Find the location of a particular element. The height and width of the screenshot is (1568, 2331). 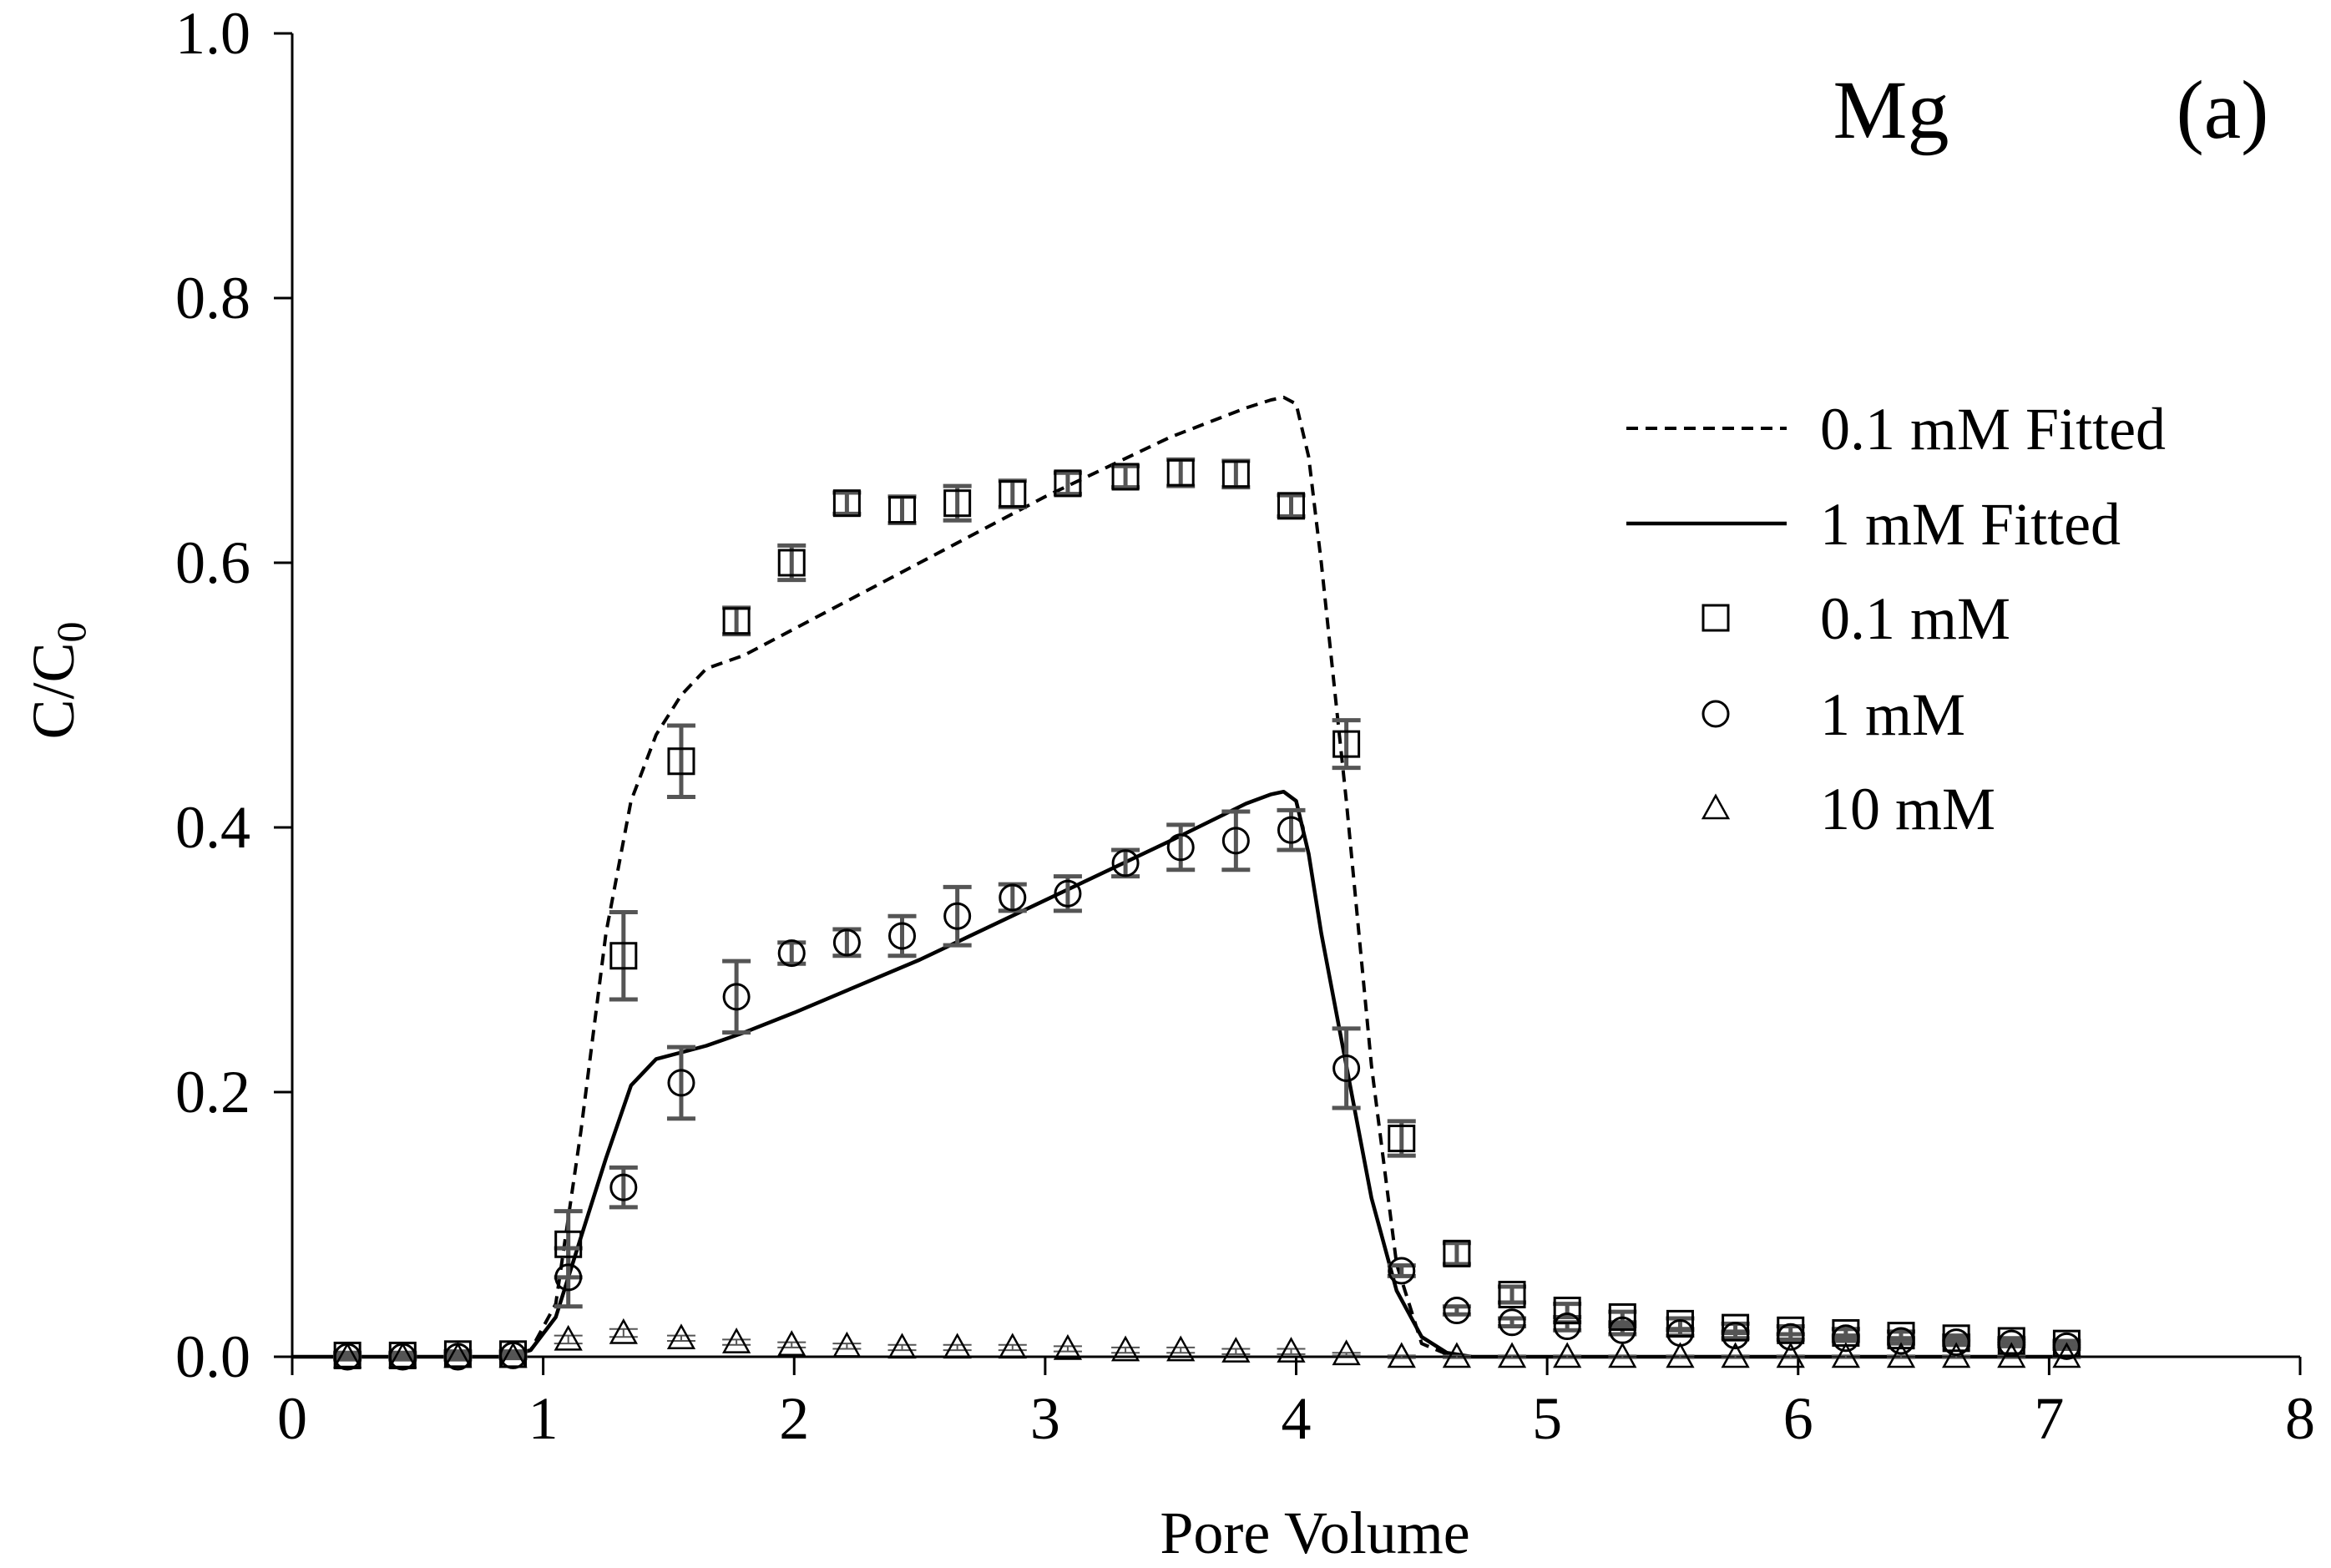

legend-label: 1 mM is located at coordinates (1892, 714).